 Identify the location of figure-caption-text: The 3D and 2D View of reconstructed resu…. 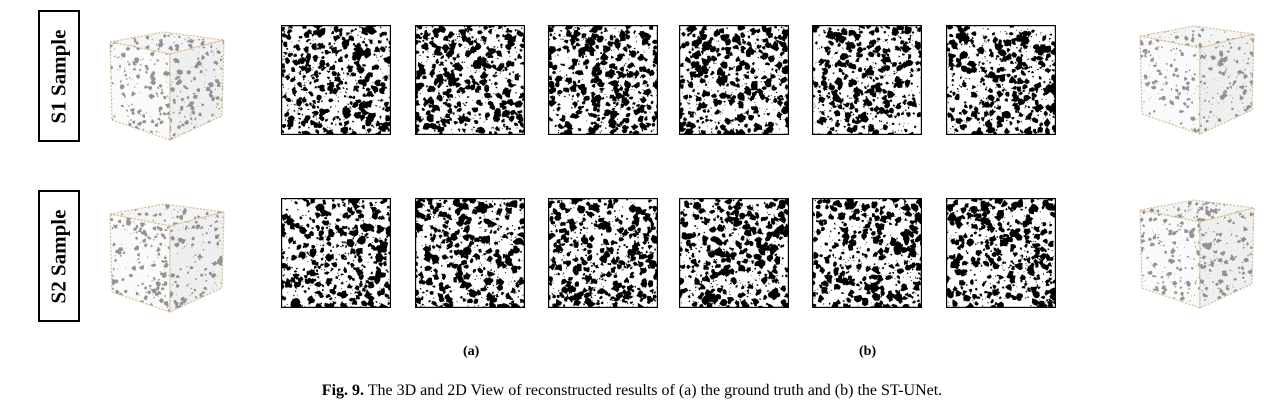
(655, 390).